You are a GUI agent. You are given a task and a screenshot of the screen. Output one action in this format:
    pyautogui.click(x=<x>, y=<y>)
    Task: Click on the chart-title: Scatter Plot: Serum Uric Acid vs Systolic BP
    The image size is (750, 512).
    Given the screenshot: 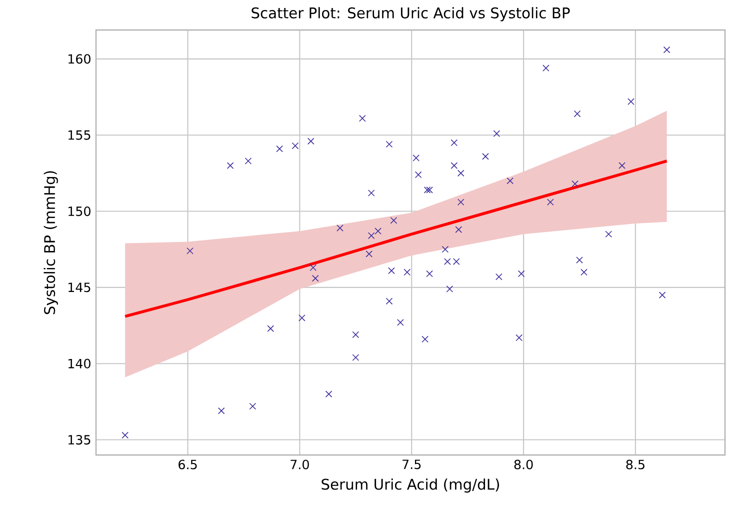 What is the action you would take?
    pyautogui.click(x=411, y=14)
    